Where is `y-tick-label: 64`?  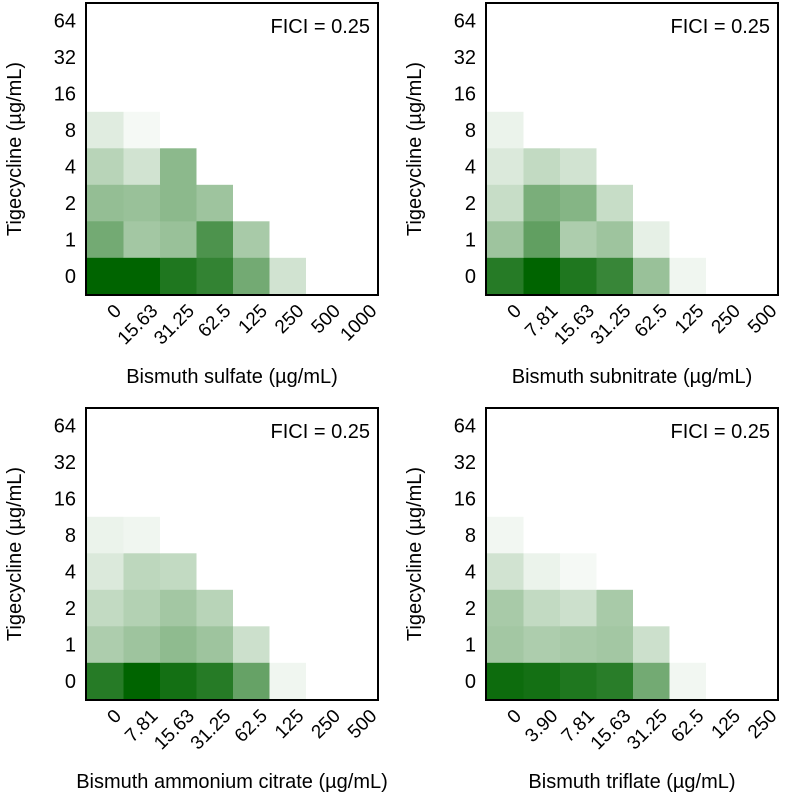 y-tick-label: 64 is located at coordinates (65, 426).